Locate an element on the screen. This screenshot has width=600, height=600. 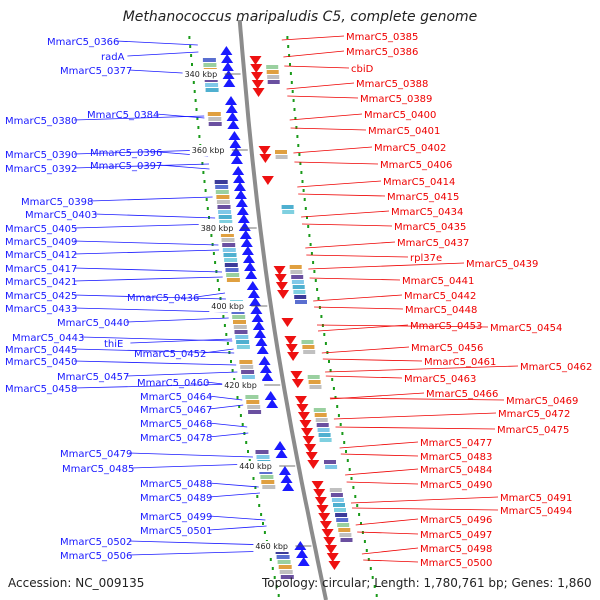
left-gene-label: MmarC5_0390 is located at coordinates (41, 155).